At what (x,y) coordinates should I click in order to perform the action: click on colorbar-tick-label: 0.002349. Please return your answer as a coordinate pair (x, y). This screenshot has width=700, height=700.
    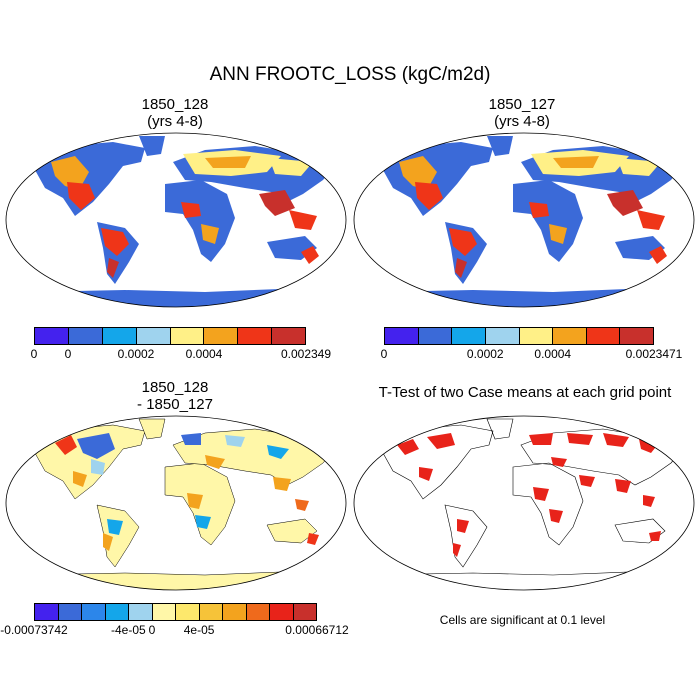
    Looking at the image, I should click on (306, 354).